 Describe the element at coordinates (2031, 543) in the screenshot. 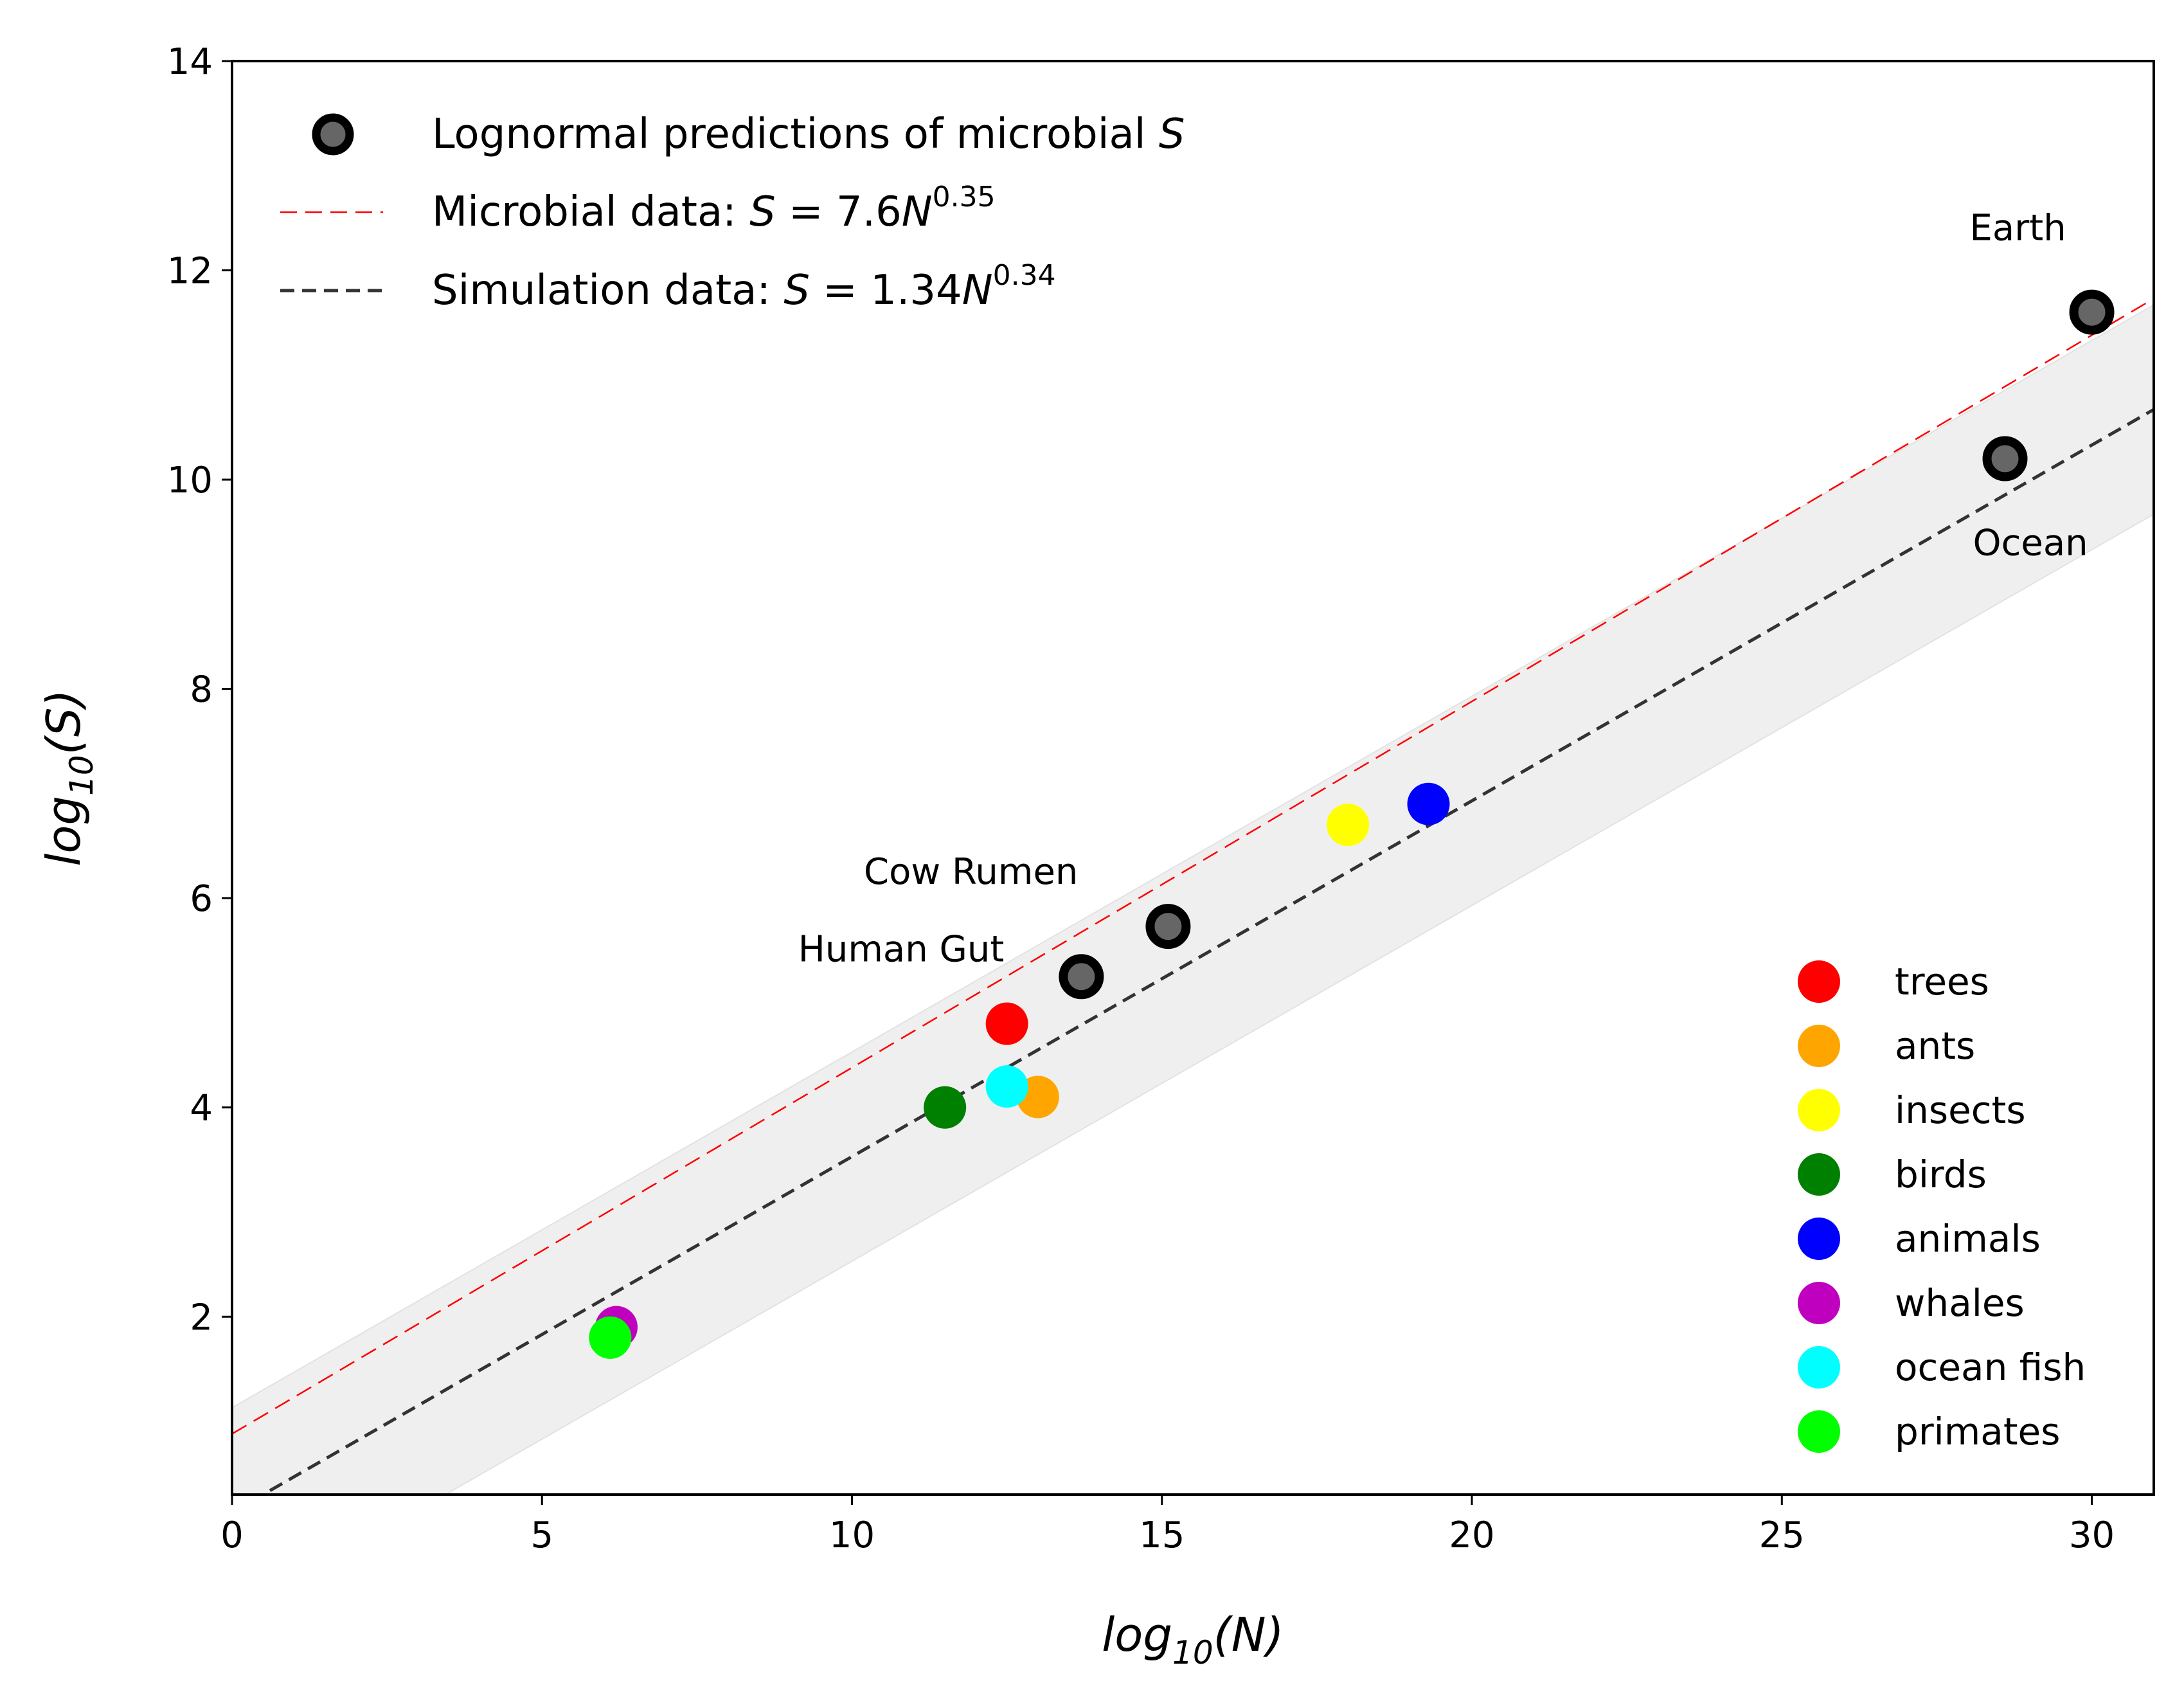

I see `annotation-ocean: Ocean` at that location.